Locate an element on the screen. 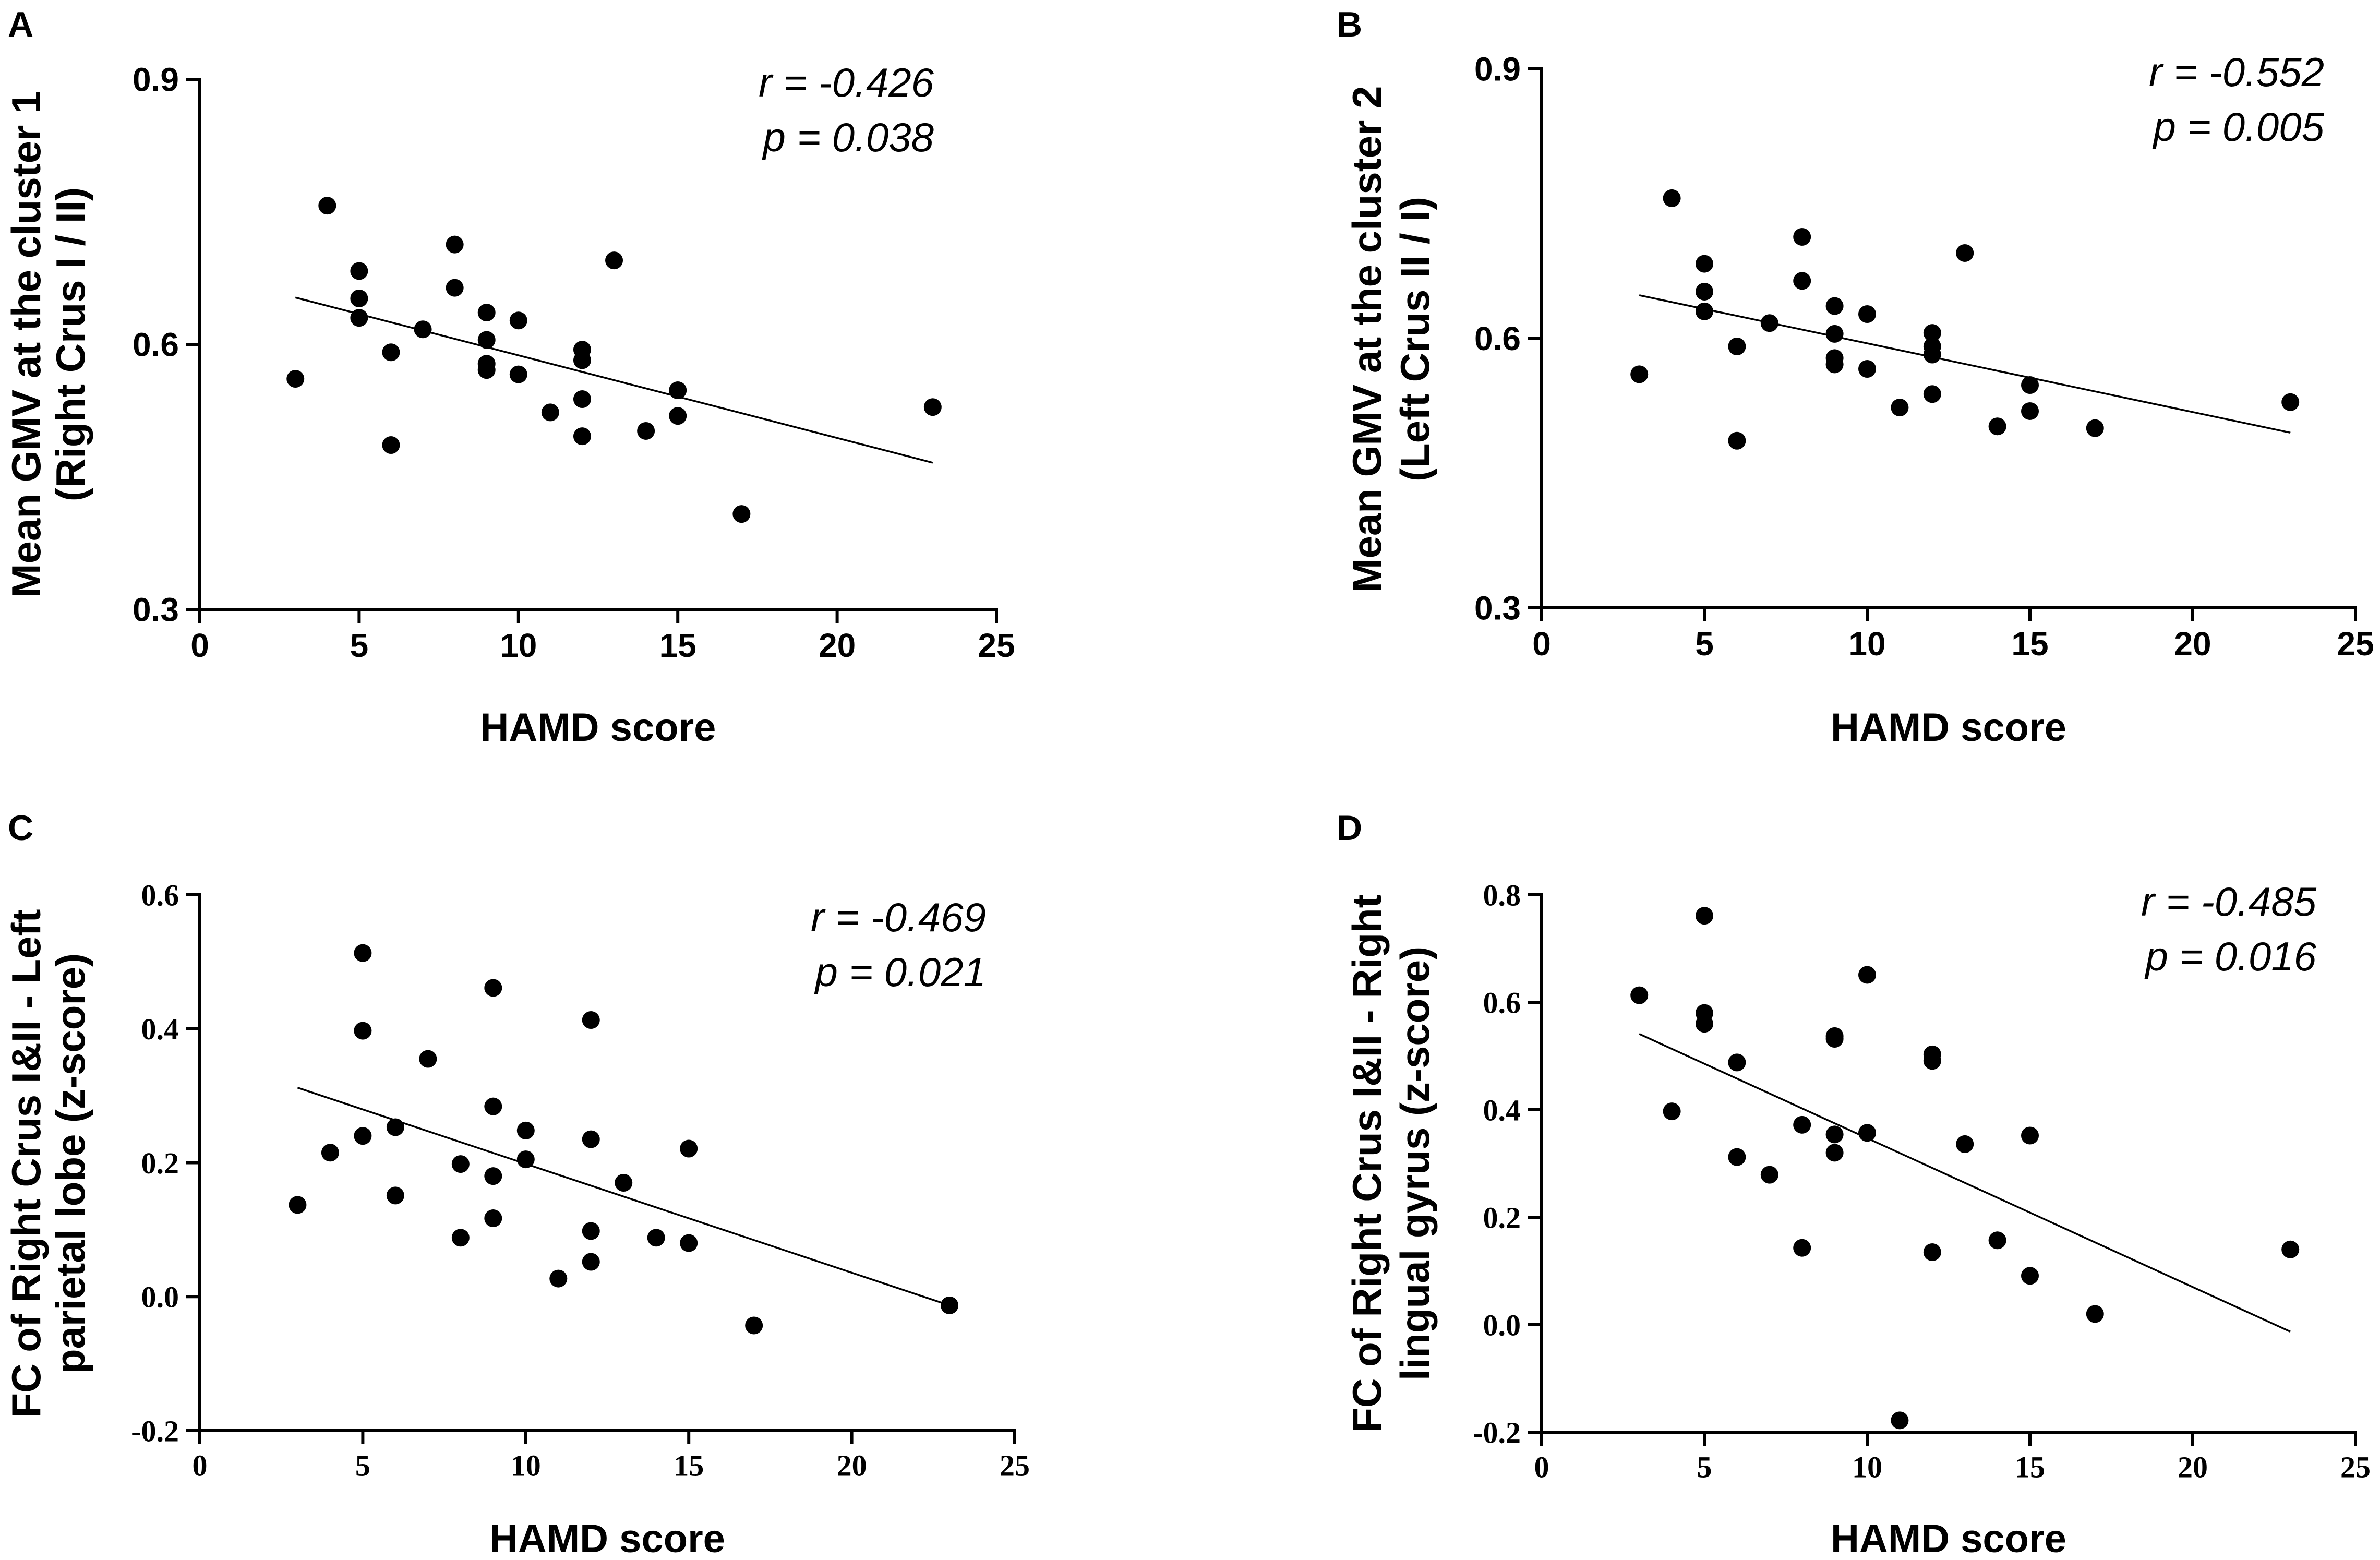 This screenshot has height=1560, width=2380. stat-r: r = -0.485 is located at coordinates (2229, 902).